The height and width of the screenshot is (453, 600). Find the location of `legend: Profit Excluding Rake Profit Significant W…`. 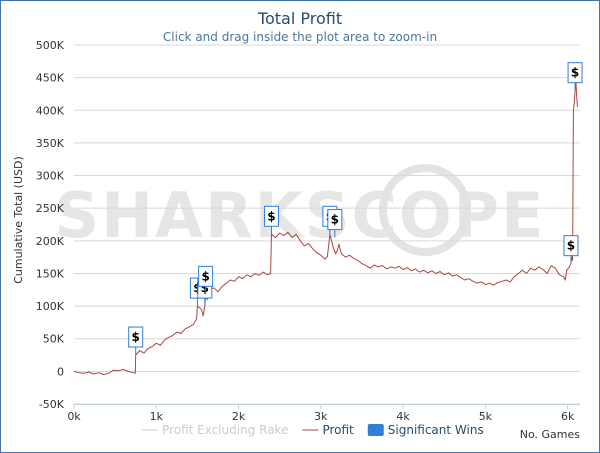

legend: Profit Excluding Rake Profit Significant W… is located at coordinates (313, 430).